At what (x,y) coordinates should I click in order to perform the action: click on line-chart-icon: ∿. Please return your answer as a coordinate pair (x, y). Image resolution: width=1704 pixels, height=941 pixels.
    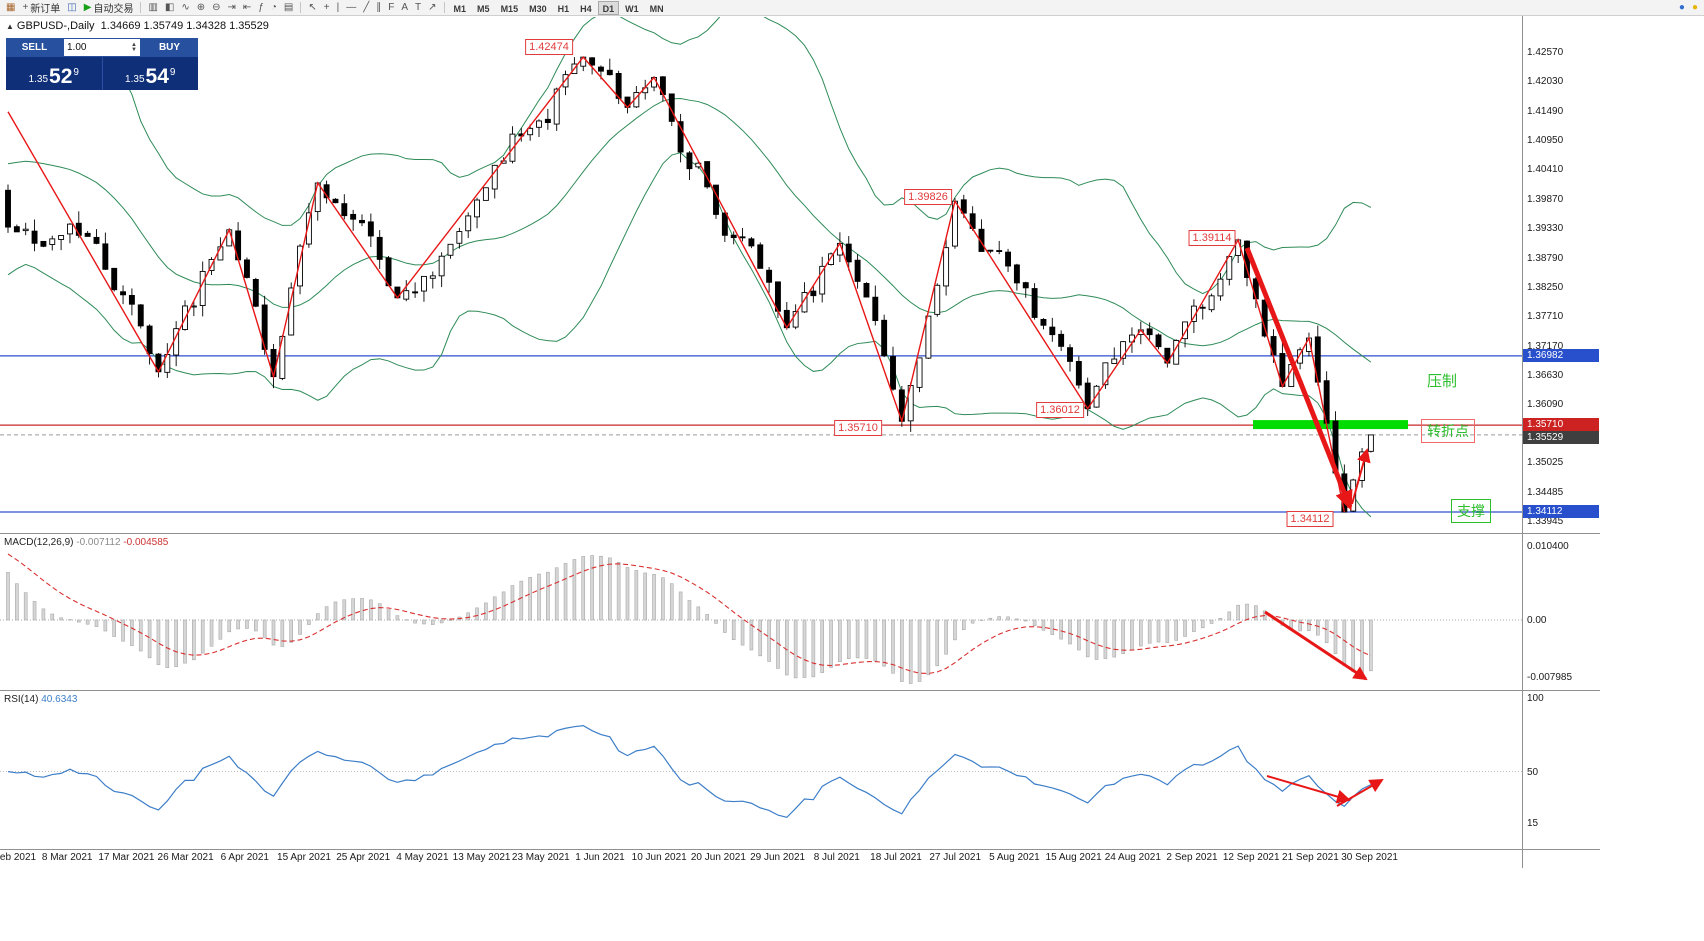
    Looking at the image, I should click on (185, 7).